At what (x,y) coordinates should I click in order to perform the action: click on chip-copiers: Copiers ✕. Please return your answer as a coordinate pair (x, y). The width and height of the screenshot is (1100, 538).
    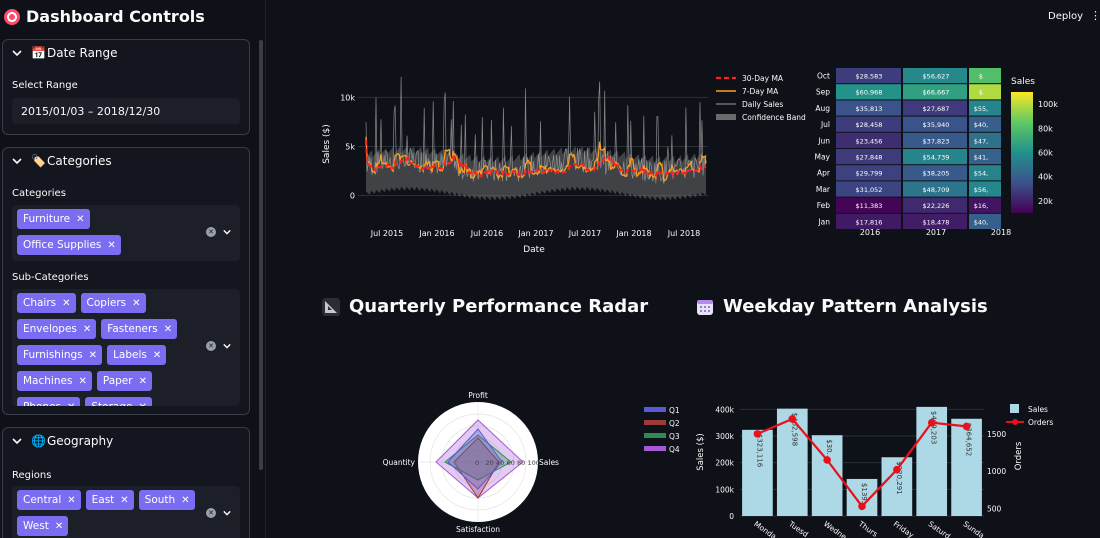
    Looking at the image, I should click on (113, 303).